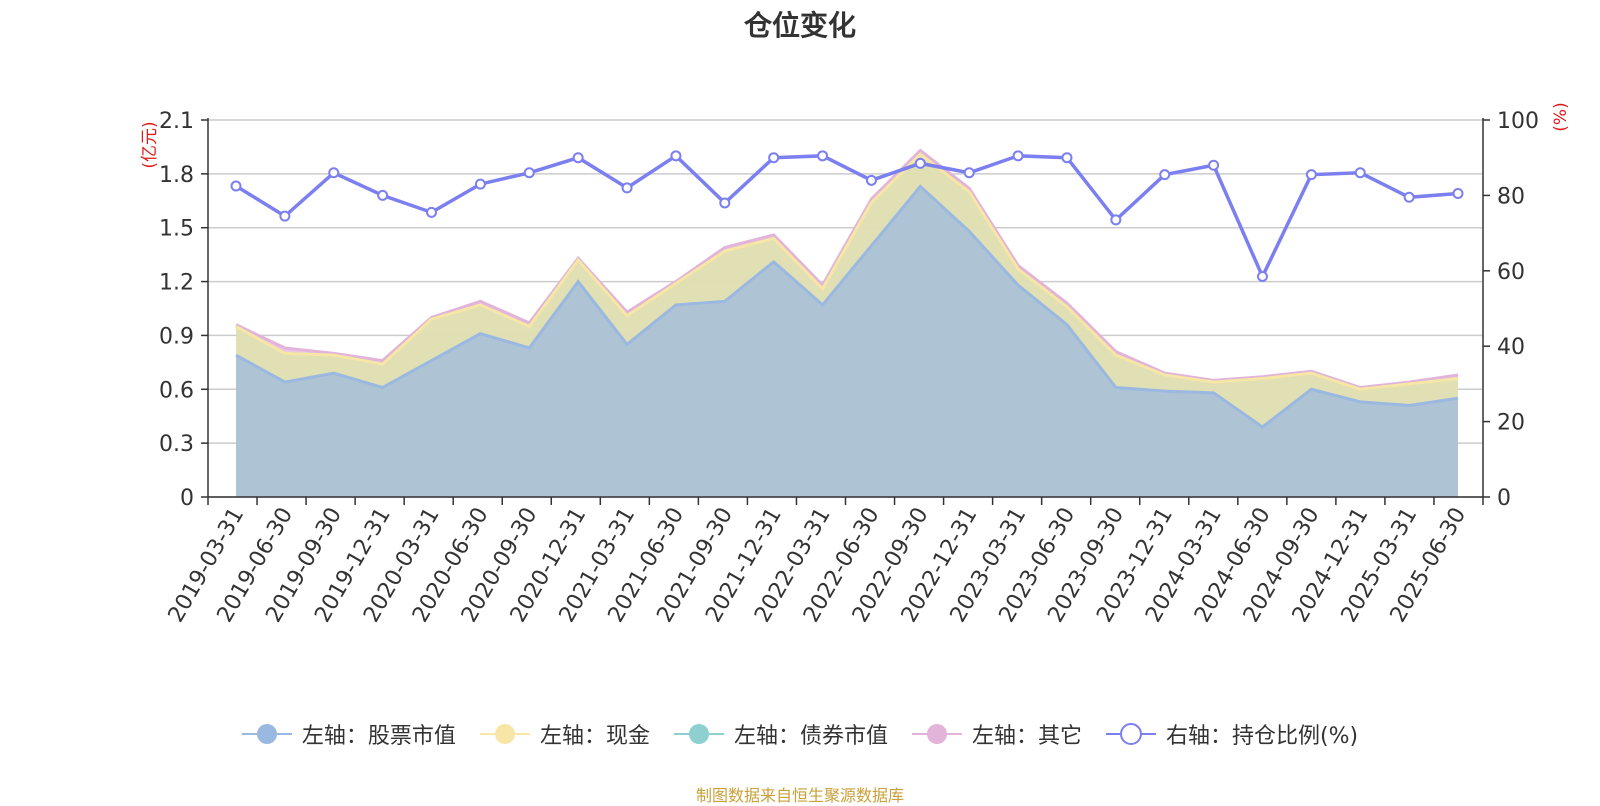  I want to click on data-source-footer: 制图数据来自恒生聚源数据库, so click(799, 795).